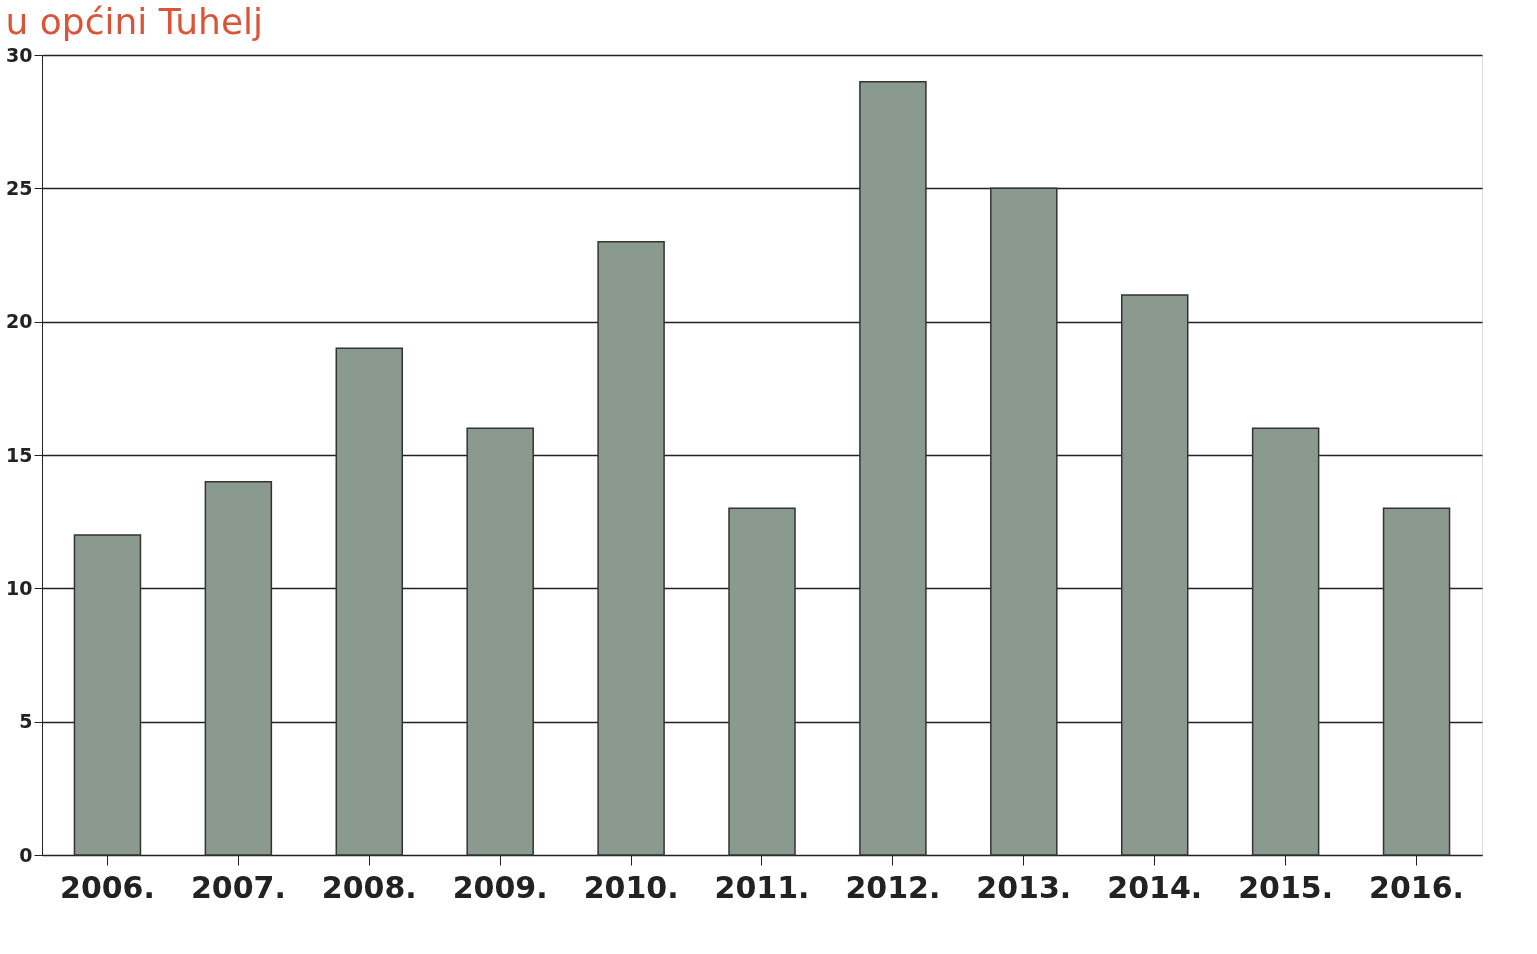 This screenshot has width=1537, height=954. Describe the element at coordinates (19, 454) in the screenshot. I see `y-tick-label: 15` at that location.